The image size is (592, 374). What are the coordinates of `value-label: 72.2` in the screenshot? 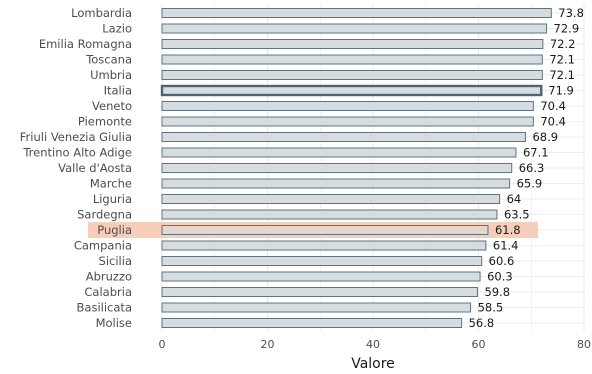 It's located at (563, 44).